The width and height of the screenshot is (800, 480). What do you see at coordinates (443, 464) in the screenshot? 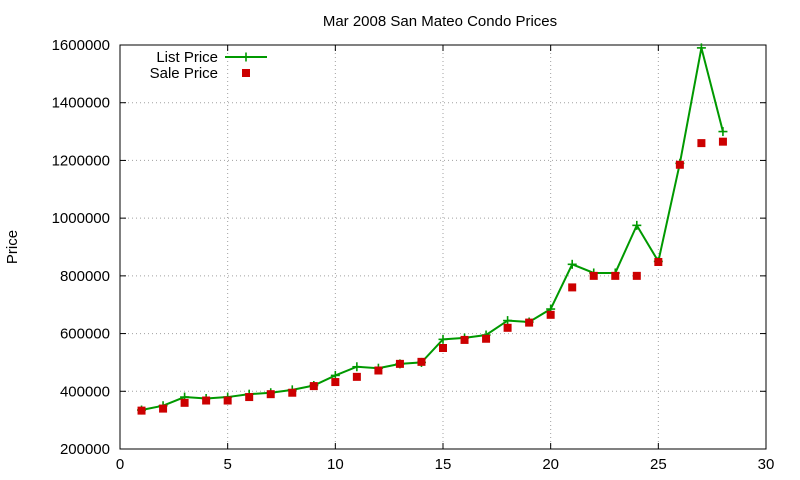
I see `x-tick-label: 15` at bounding box center [443, 464].